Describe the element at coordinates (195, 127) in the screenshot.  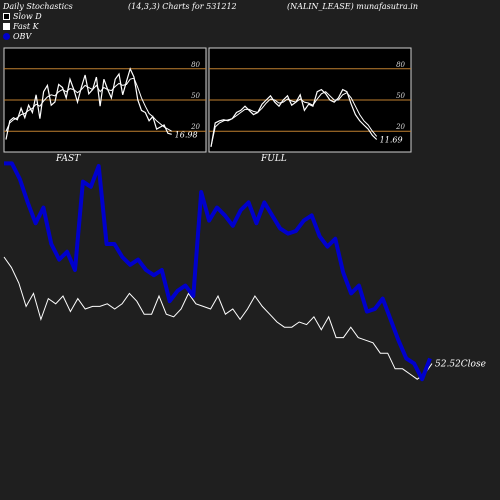
I see `fast-tick-label: 20` at that location.